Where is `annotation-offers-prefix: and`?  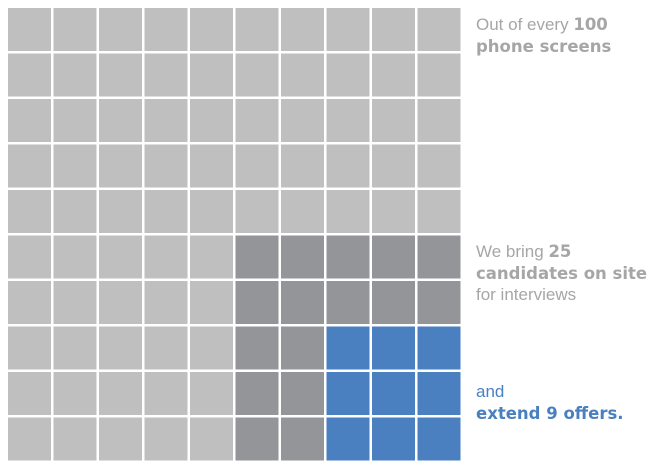
annotation-offers-prefix: and is located at coordinates (490, 391).